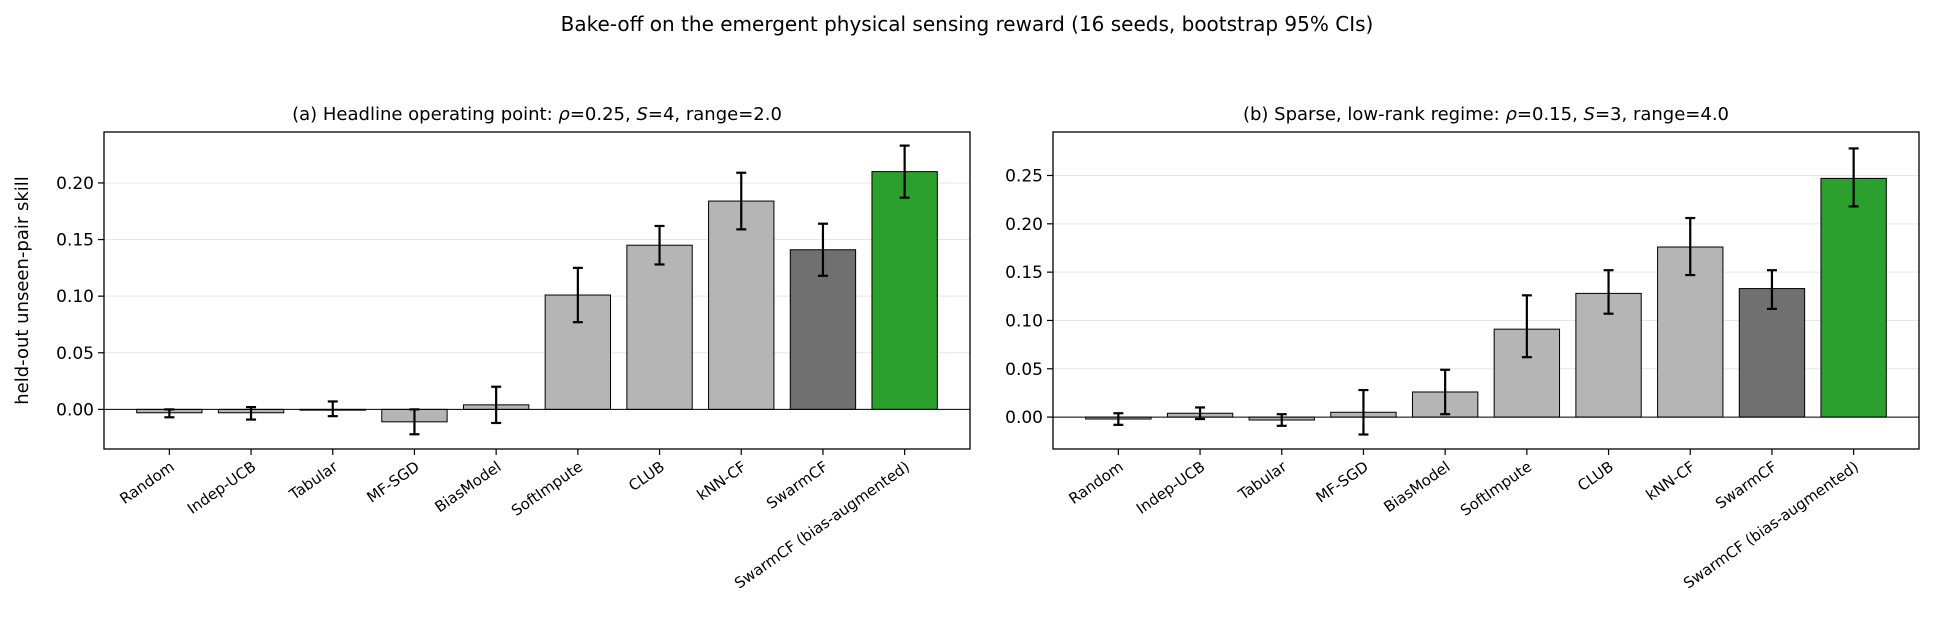 The width and height of the screenshot is (1934, 626). Describe the element at coordinates (1662, 114) in the screenshot. I see `panel-title-part: =3, range=4.0` at that location.